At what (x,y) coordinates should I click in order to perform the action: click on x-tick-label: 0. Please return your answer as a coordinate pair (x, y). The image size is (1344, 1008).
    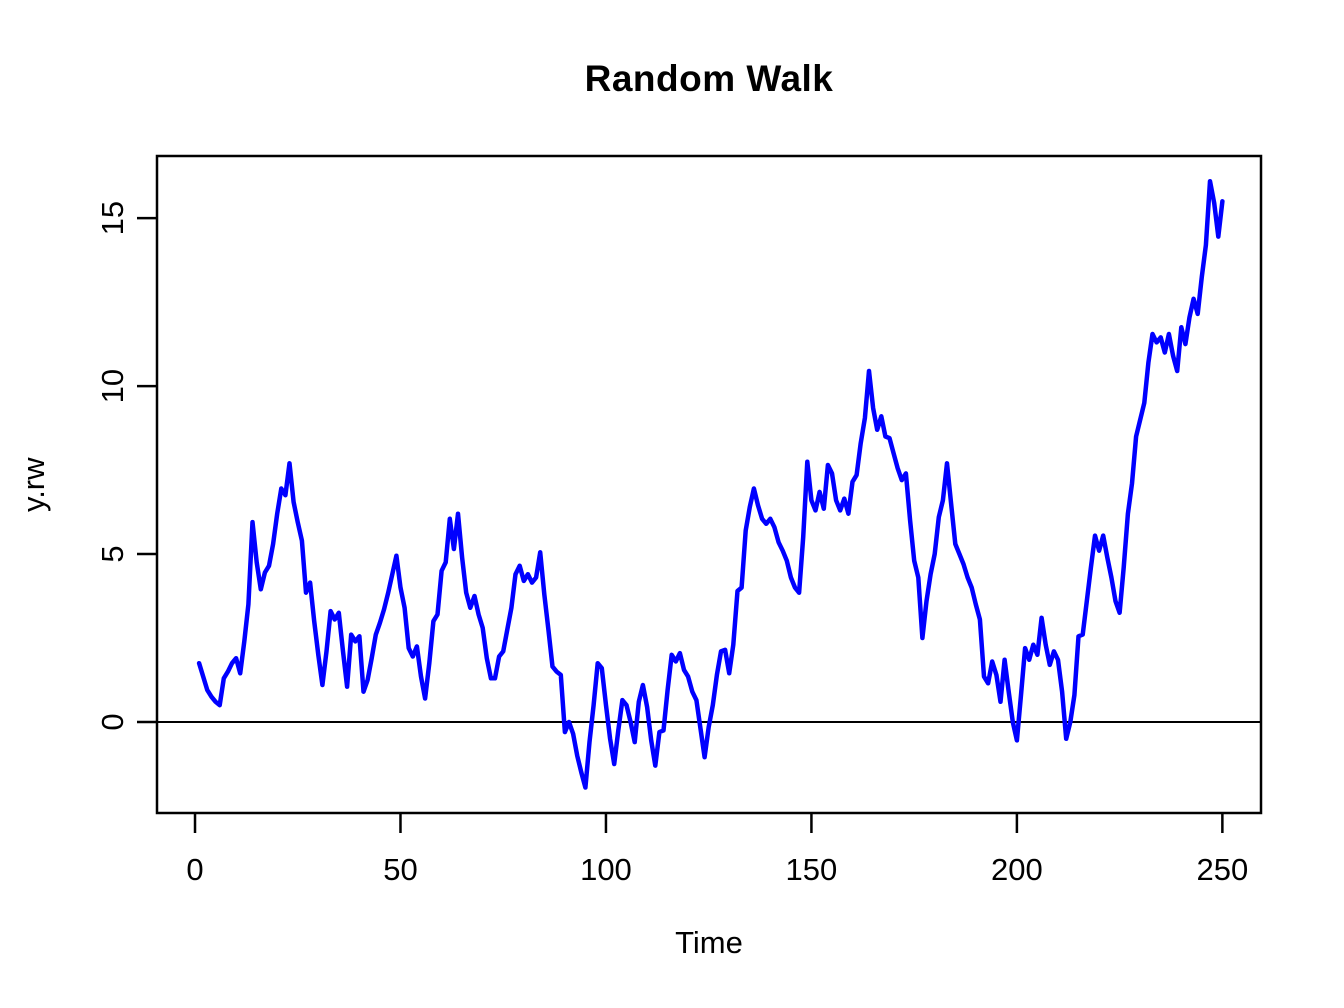
    Looking at the image, I should click on (194, 869).